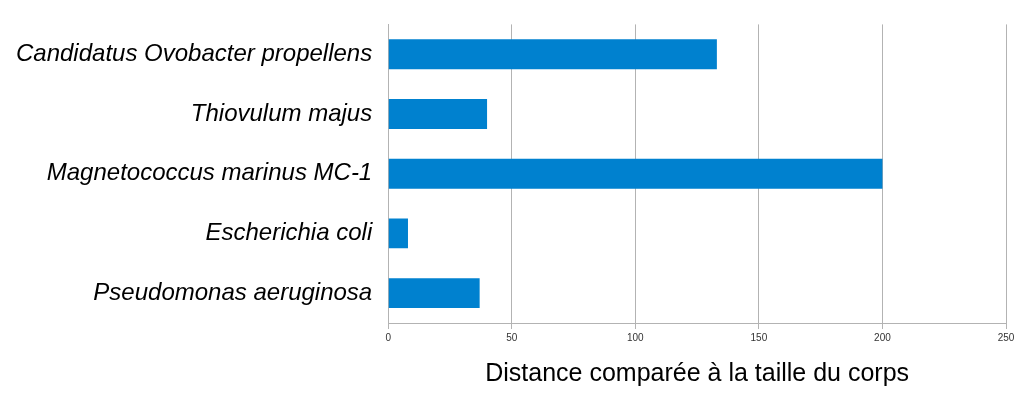 Image resolution: width=1024 pixels, height=399 pixels. What do you see at coordinates (1006, 337) in the screenshot?
I see `x-tick-label: 250` at bounding box center [1006, 337].